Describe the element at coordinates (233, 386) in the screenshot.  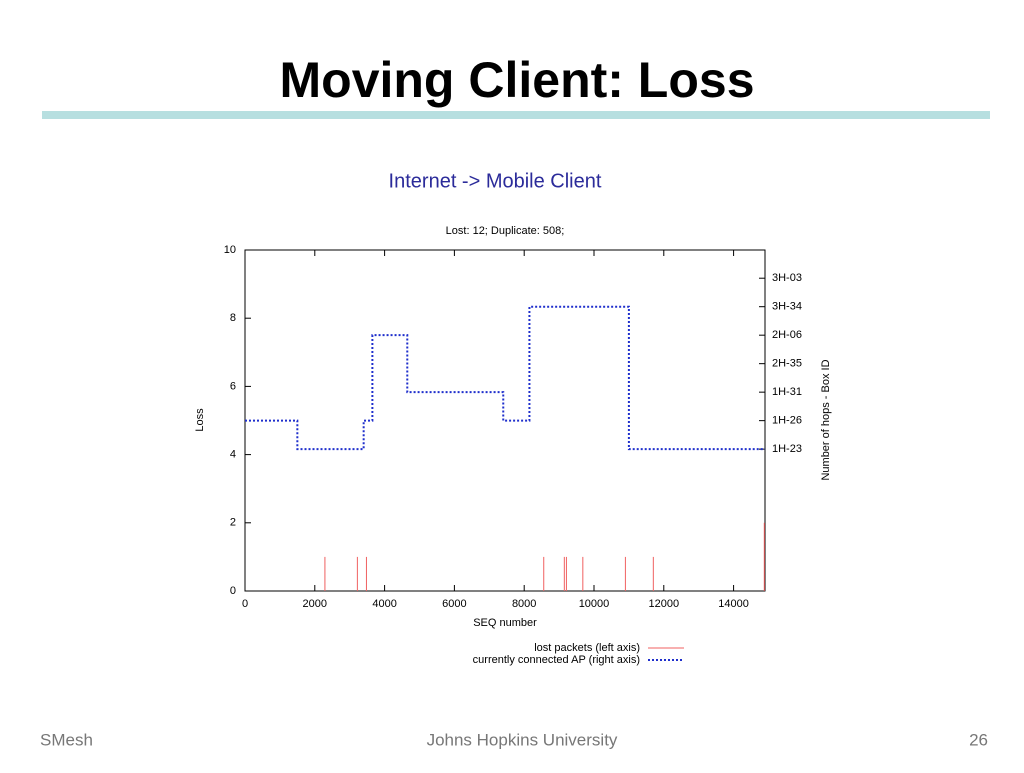
I see `y-tick-label: 6` at that location.